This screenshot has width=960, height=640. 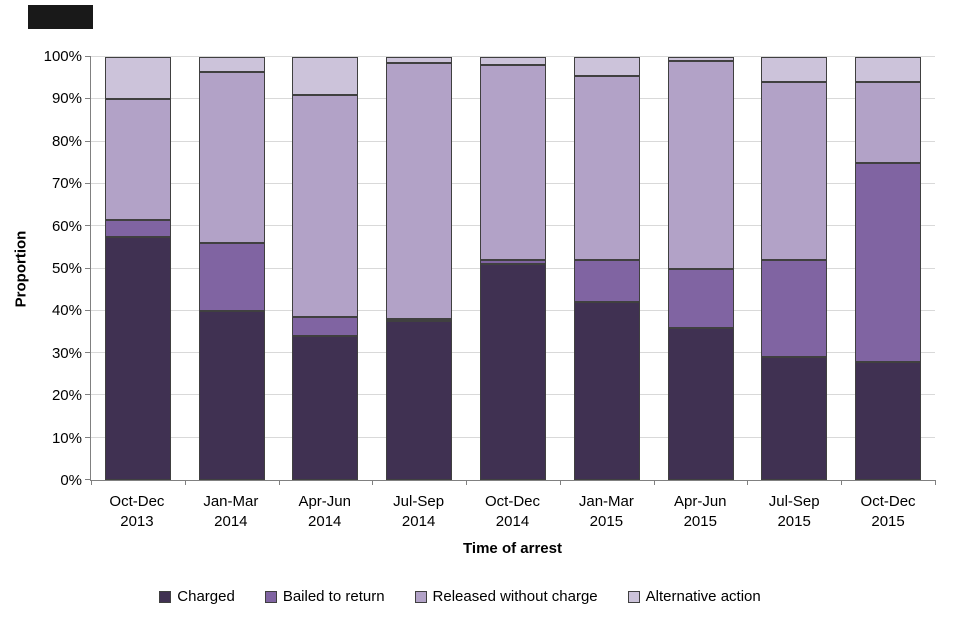 What do you see at coordinates (206, 596) in the screenshot?
I see `legend-label: Charged` at bounding box center [206, 596].